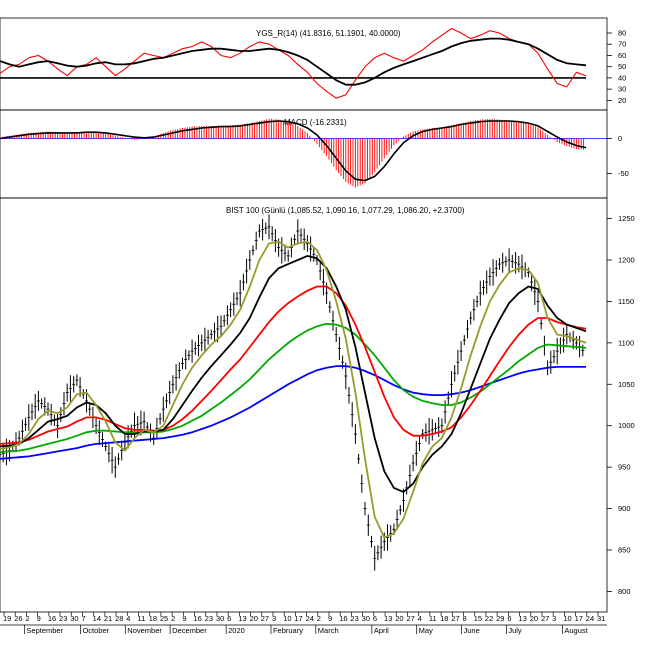  I want to click on x-month-label: September, so click(44, 630).